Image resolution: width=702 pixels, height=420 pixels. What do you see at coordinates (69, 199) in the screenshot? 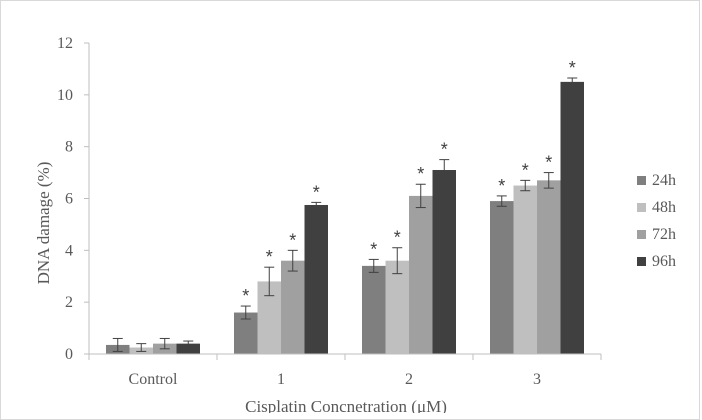
I see `y-tick-label: 6` at bounding box center [69, 199].